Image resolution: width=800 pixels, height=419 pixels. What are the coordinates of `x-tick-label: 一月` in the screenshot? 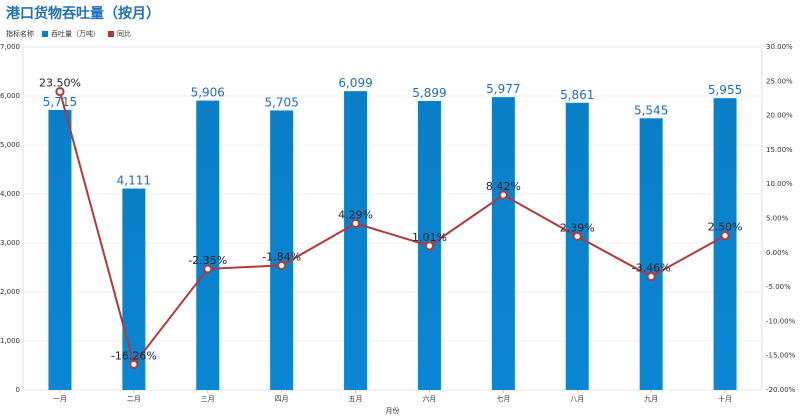 It's located at (60, 399).